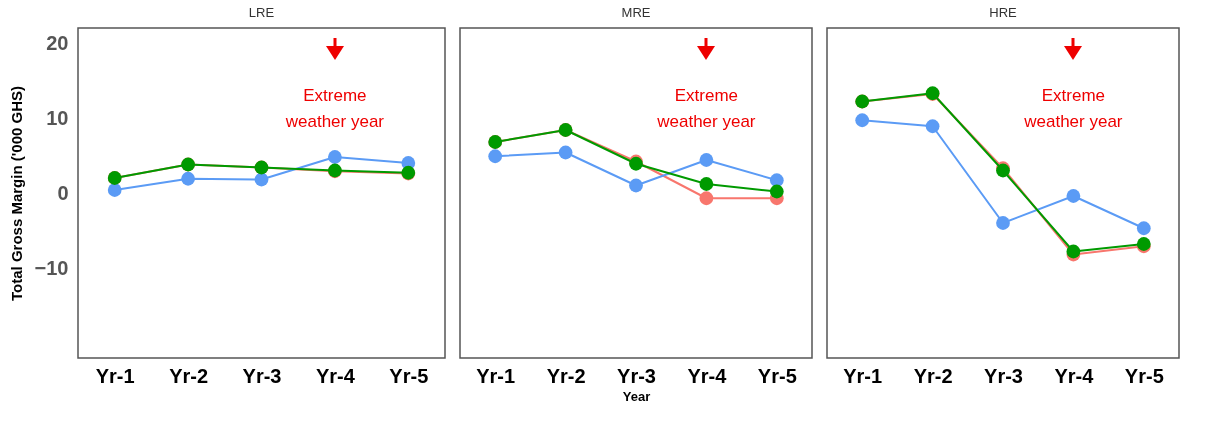  I want to click on chart-title: MRE, so click(636, 12).